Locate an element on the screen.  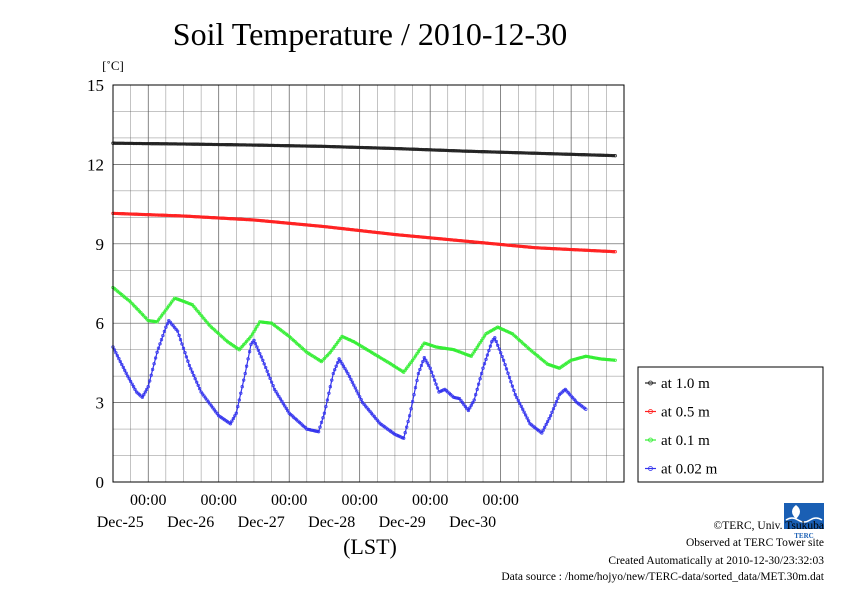
legend-label: at 0.5 m is located at coordinates (685, 413).